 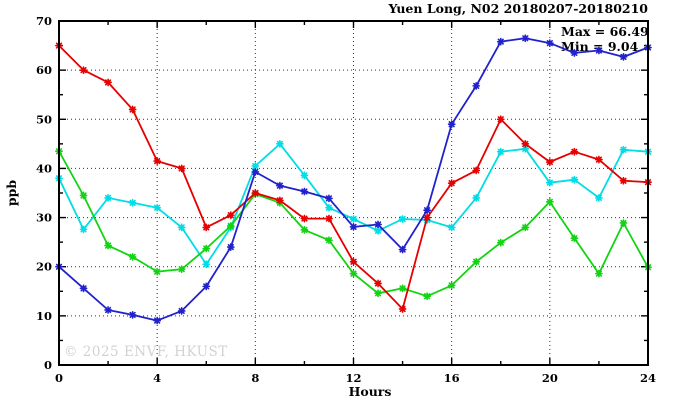 I want to click on x-axis-label: Hours, so click(x=370, y=391).